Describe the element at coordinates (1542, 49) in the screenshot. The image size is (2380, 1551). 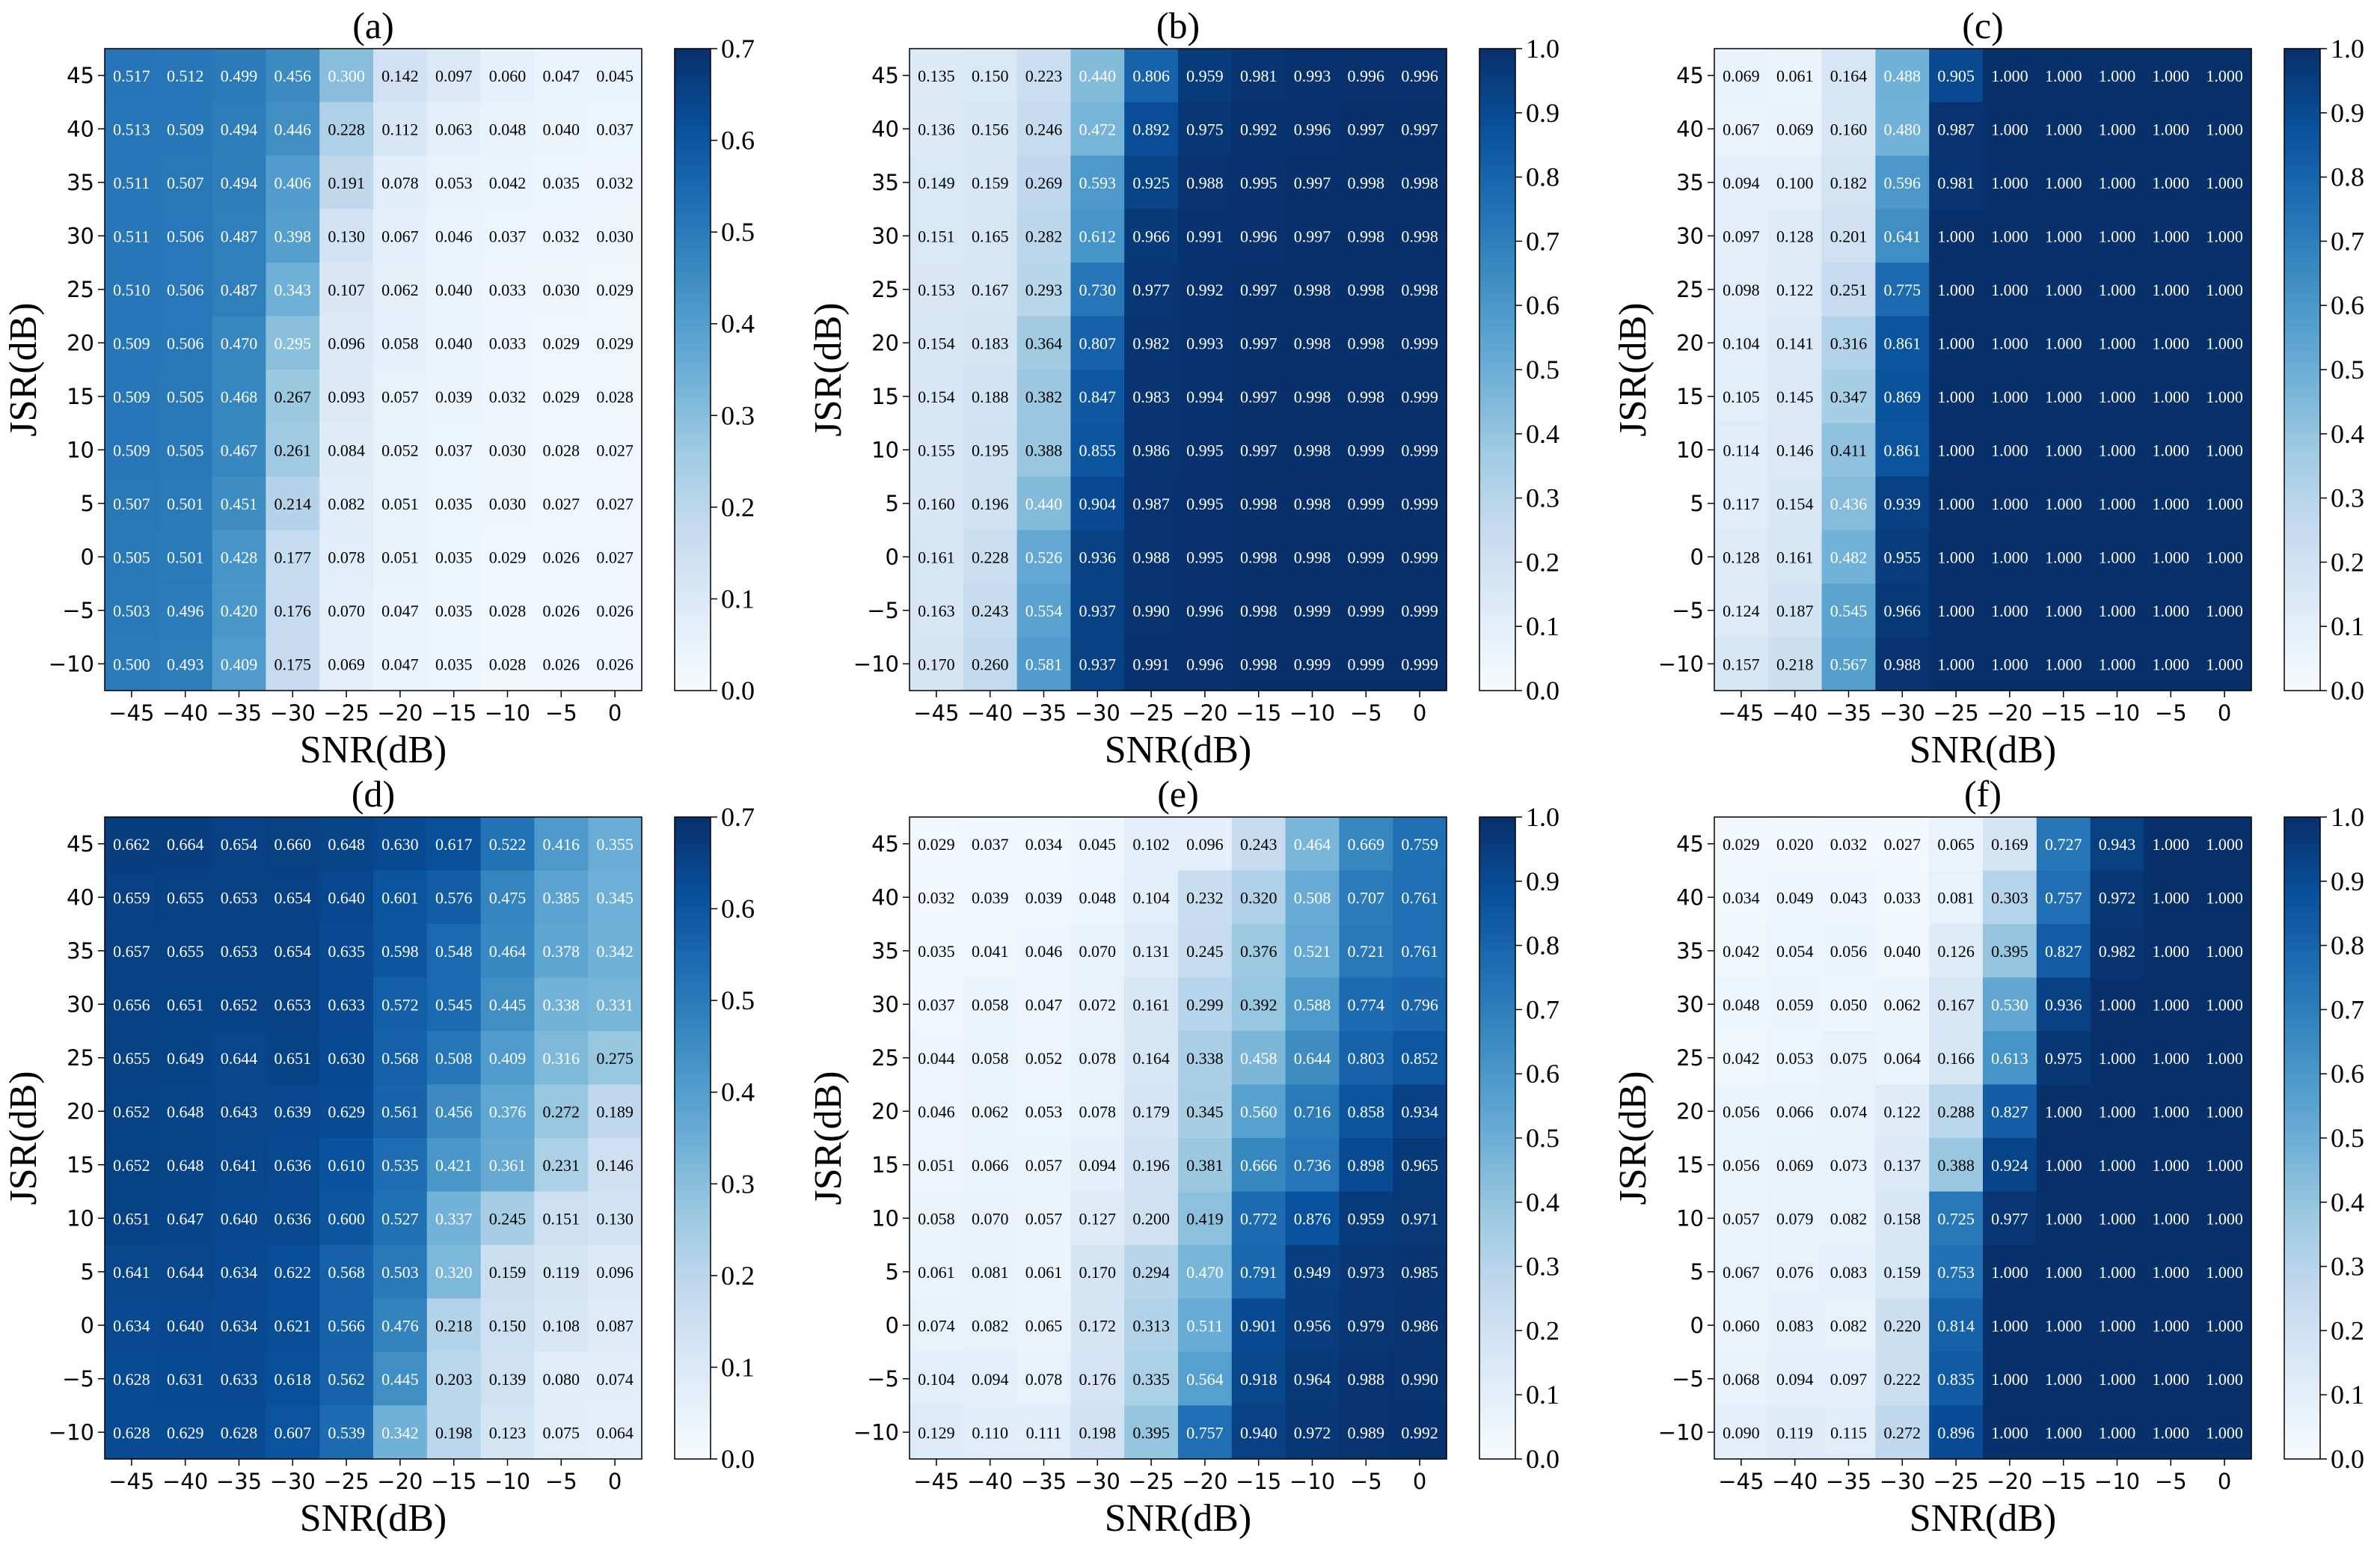
I see `colorbar-tick-label: 1.0` at that location.